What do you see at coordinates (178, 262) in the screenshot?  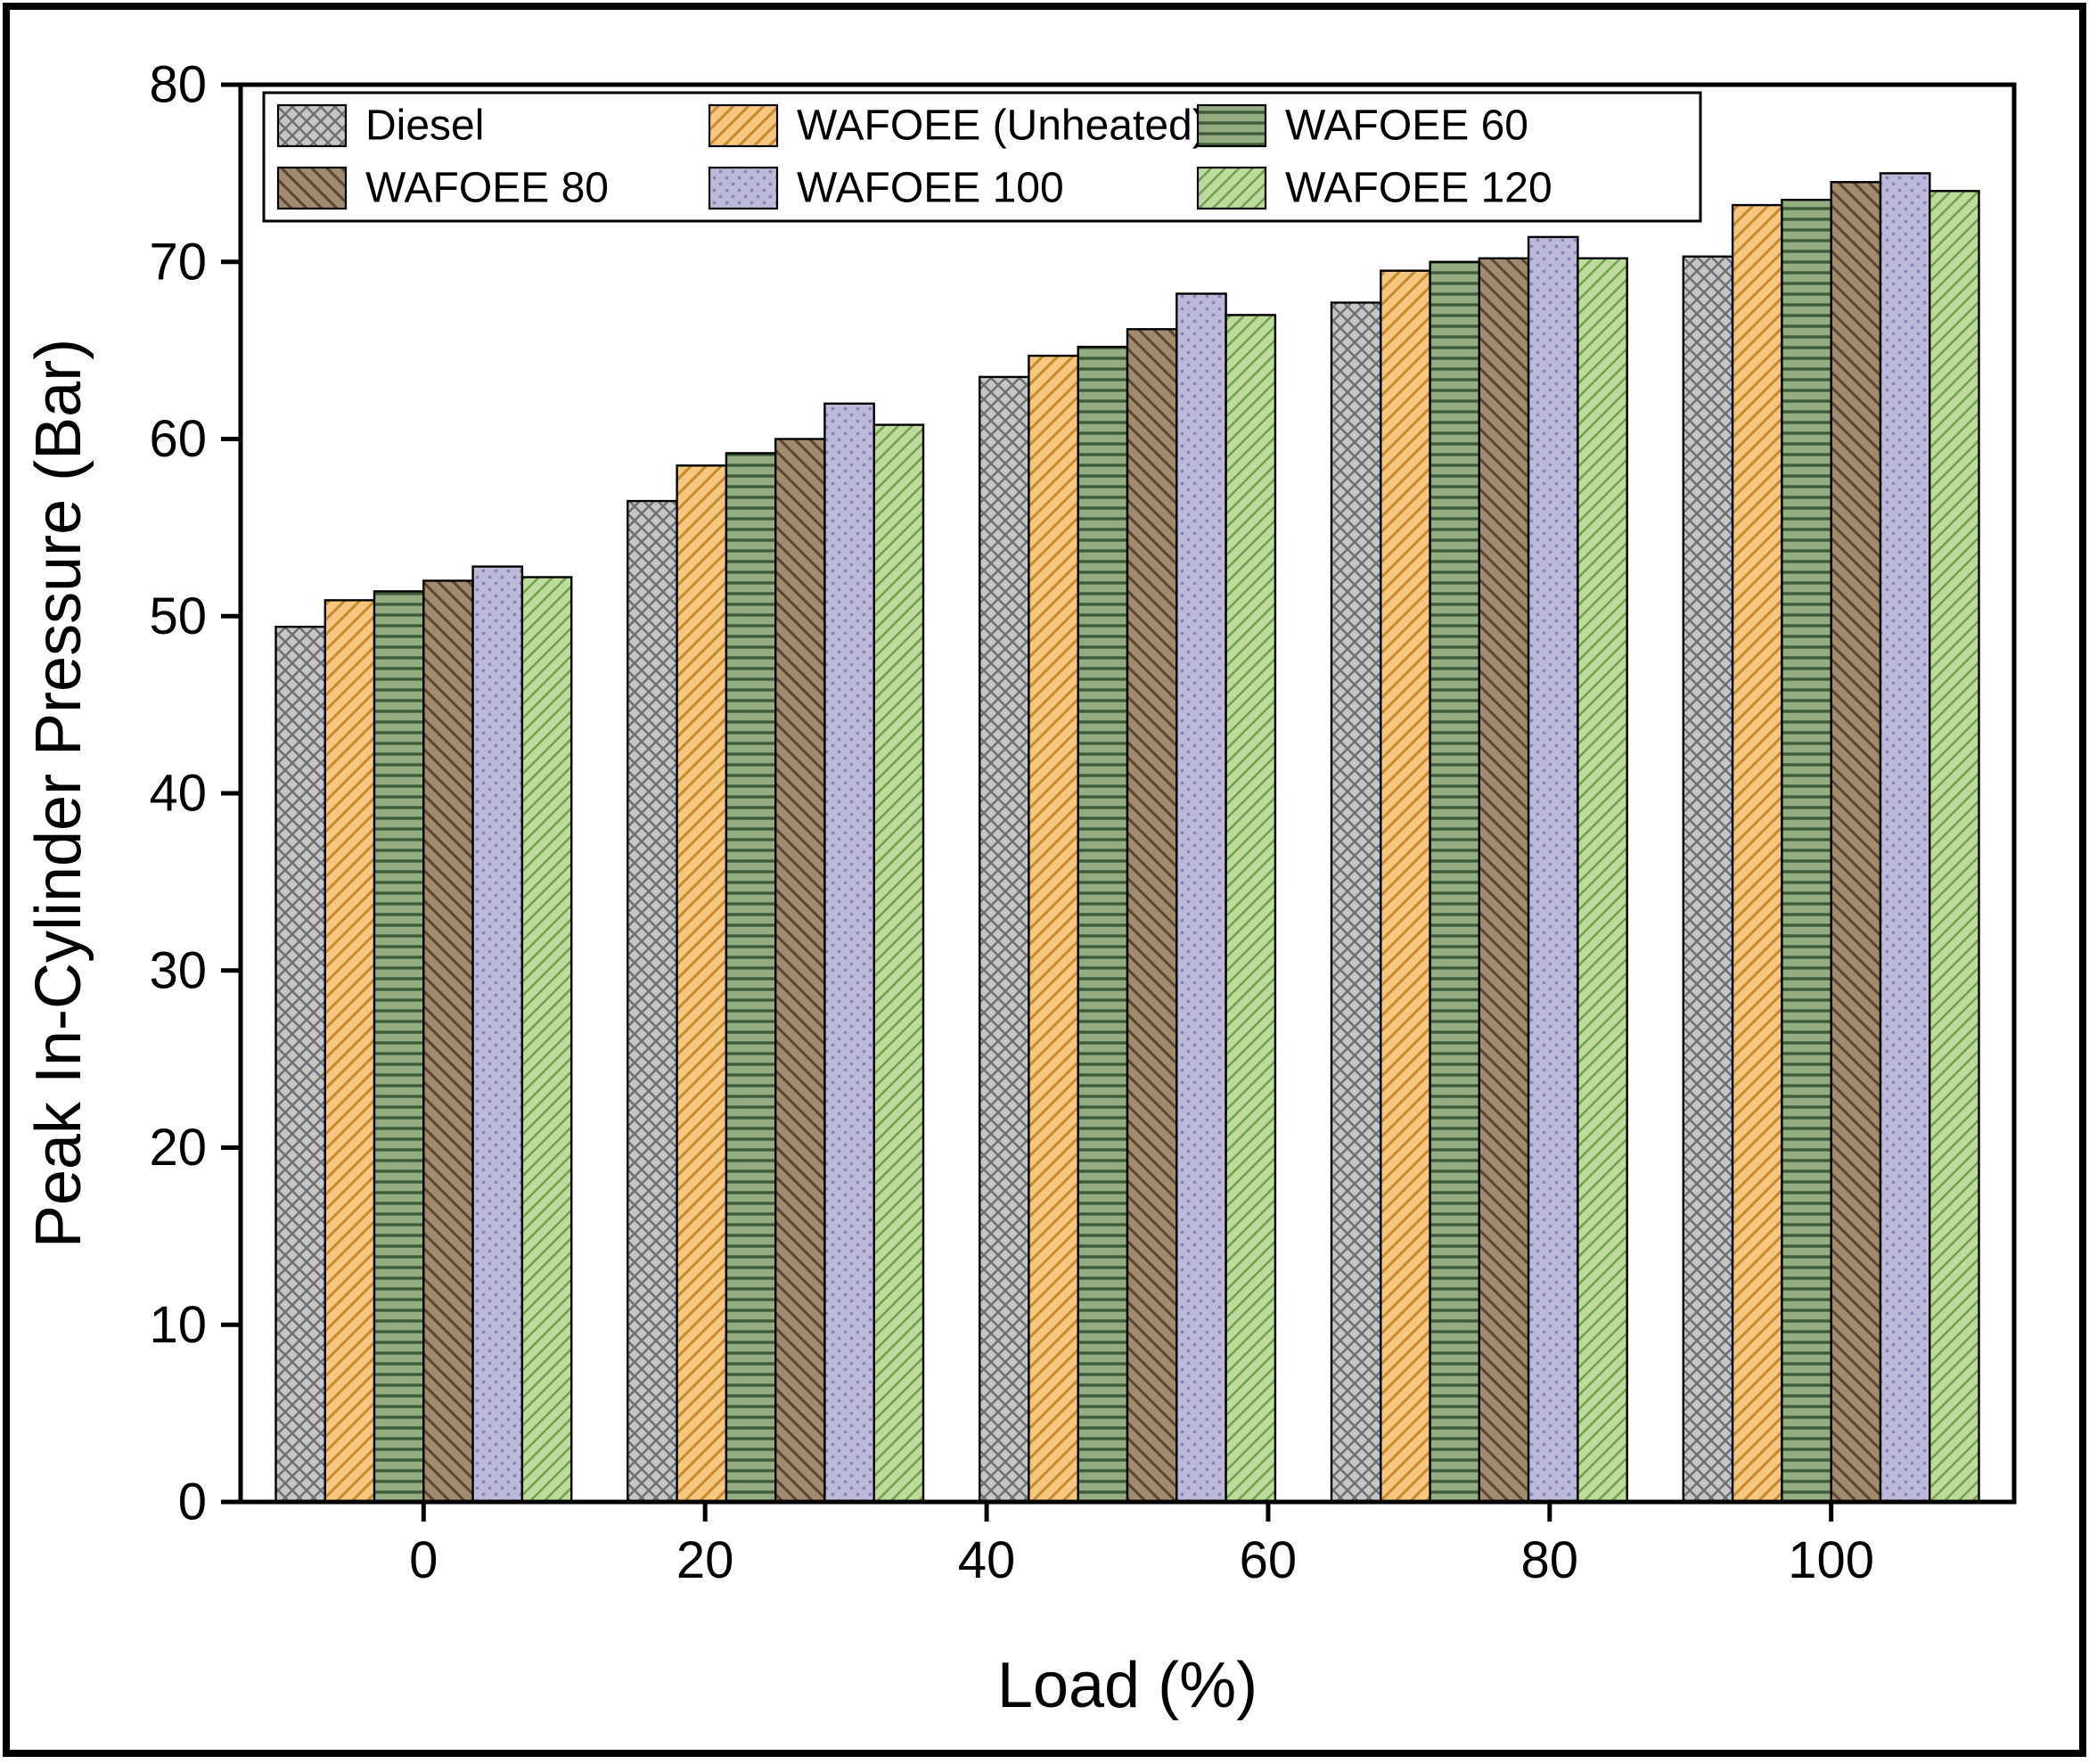 I see `y-tick-label: 70` at bounding box center [178, 262].